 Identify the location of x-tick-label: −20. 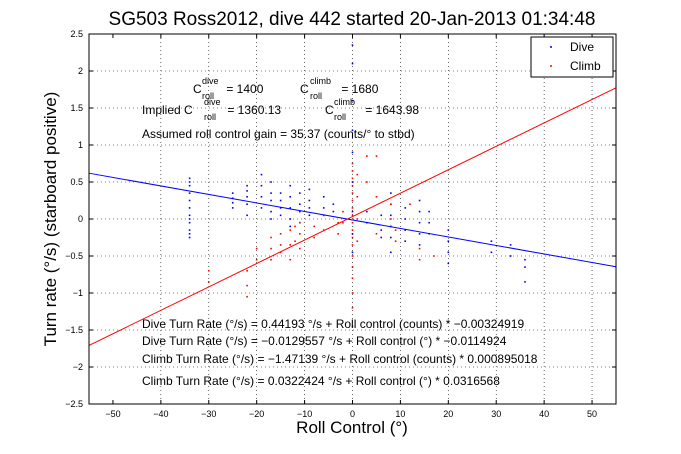
(256, 414).